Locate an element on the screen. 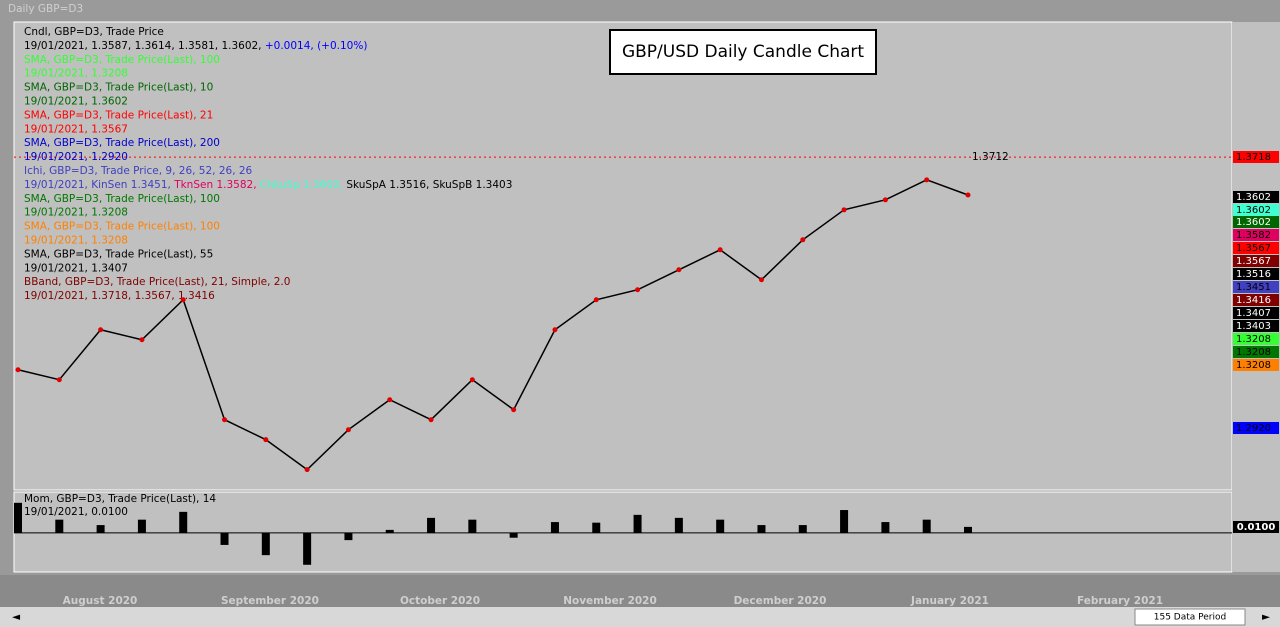  price-label: 1.3451 is located at coordinates (1253, 287).